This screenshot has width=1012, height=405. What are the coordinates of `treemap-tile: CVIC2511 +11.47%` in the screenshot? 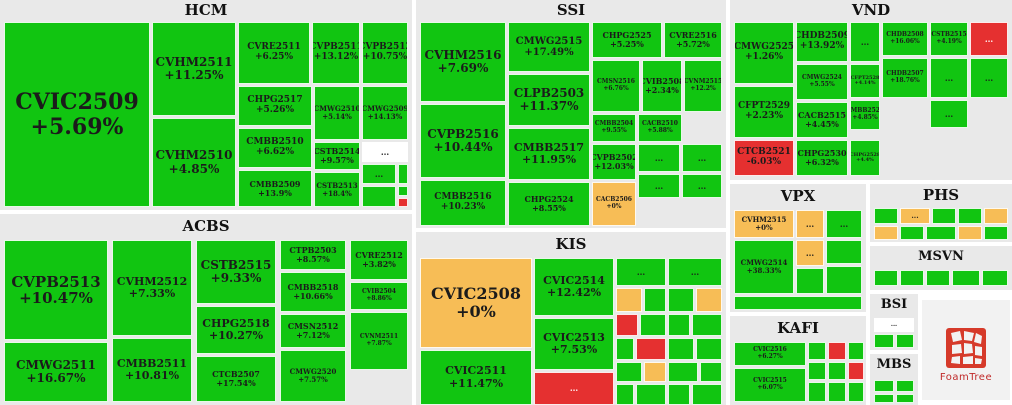 It's located at (476, 377).